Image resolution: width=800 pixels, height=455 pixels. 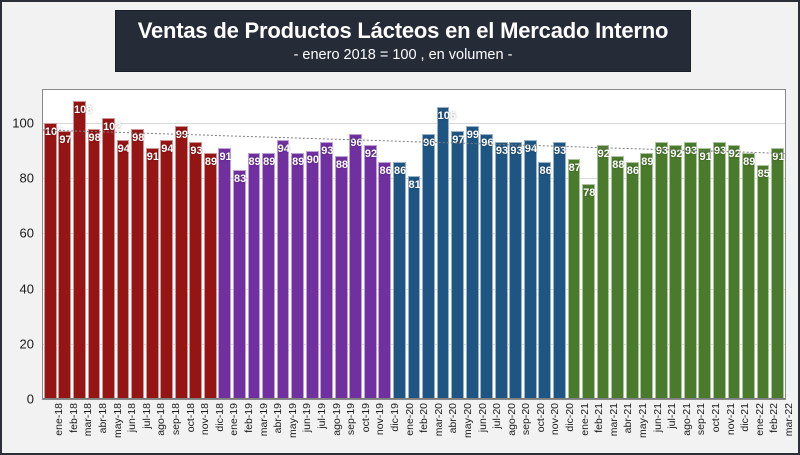 I want to click on bar-slot: 92, so click(x=370, y=244).